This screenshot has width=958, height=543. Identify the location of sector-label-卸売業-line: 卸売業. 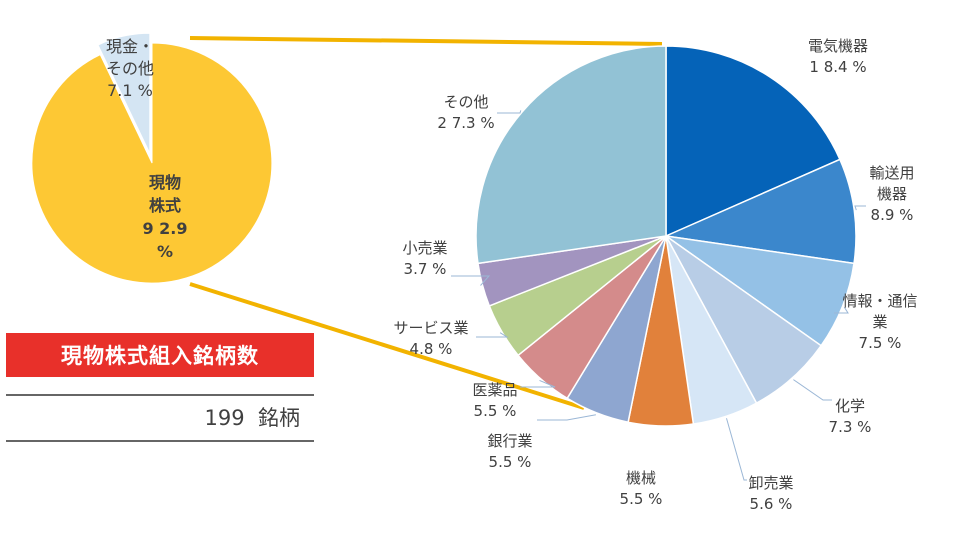
(770, 483).